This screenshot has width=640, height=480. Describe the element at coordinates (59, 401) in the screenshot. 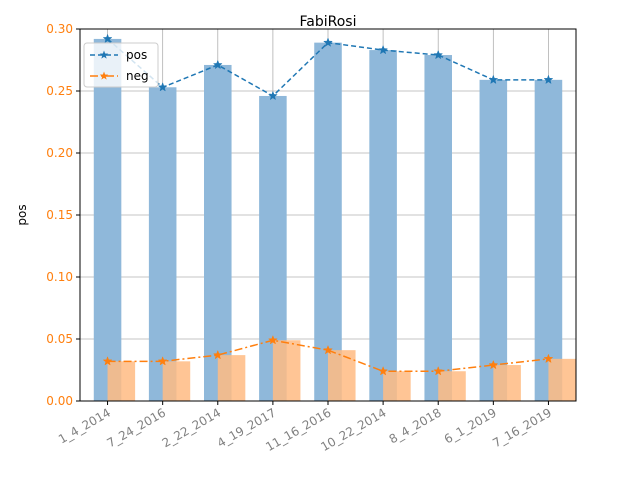

I see `y-tick-label: 0.00` at that location.